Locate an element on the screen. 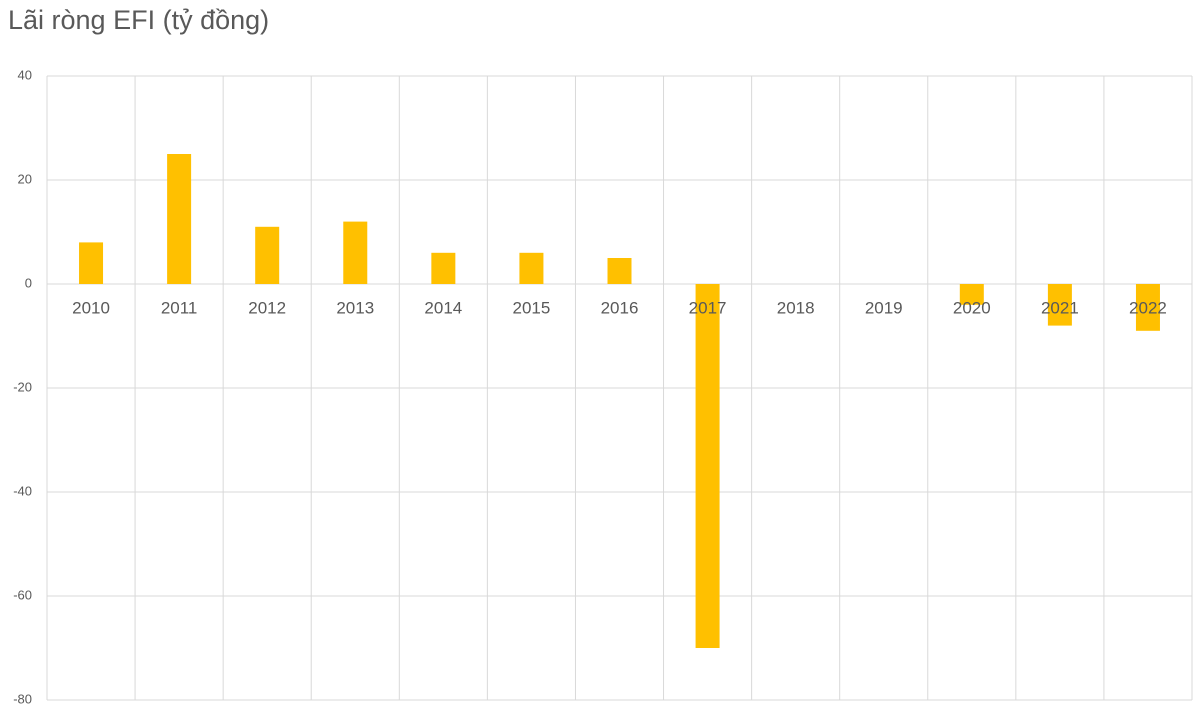 The width and height of the screenshot is (1200, 720). x-tick-label: 2010 is located at coordinates (91, 307).